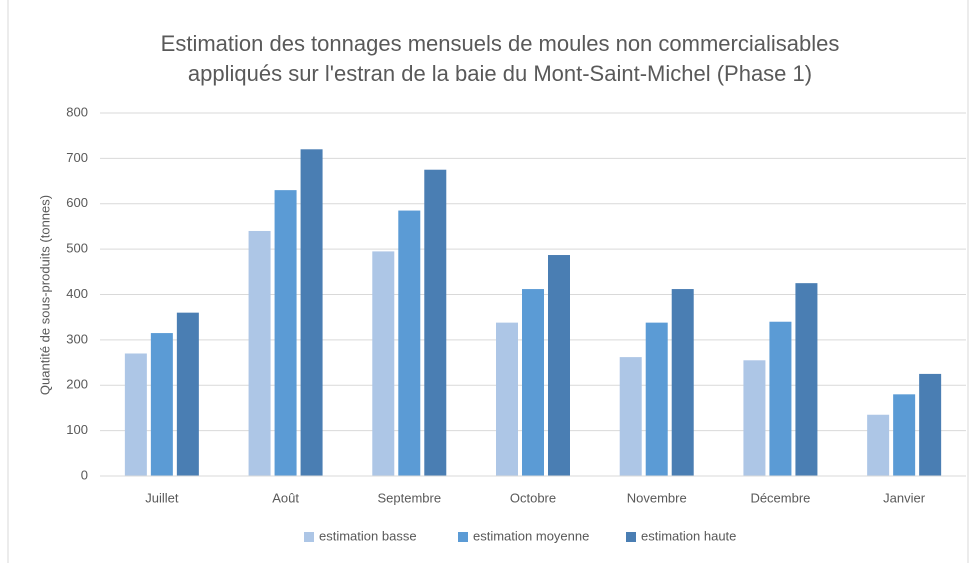 Image resolution: width=978 pixels, height=563 pixels. I want to click on x-tick-label: Septembre, so click(409, 497).